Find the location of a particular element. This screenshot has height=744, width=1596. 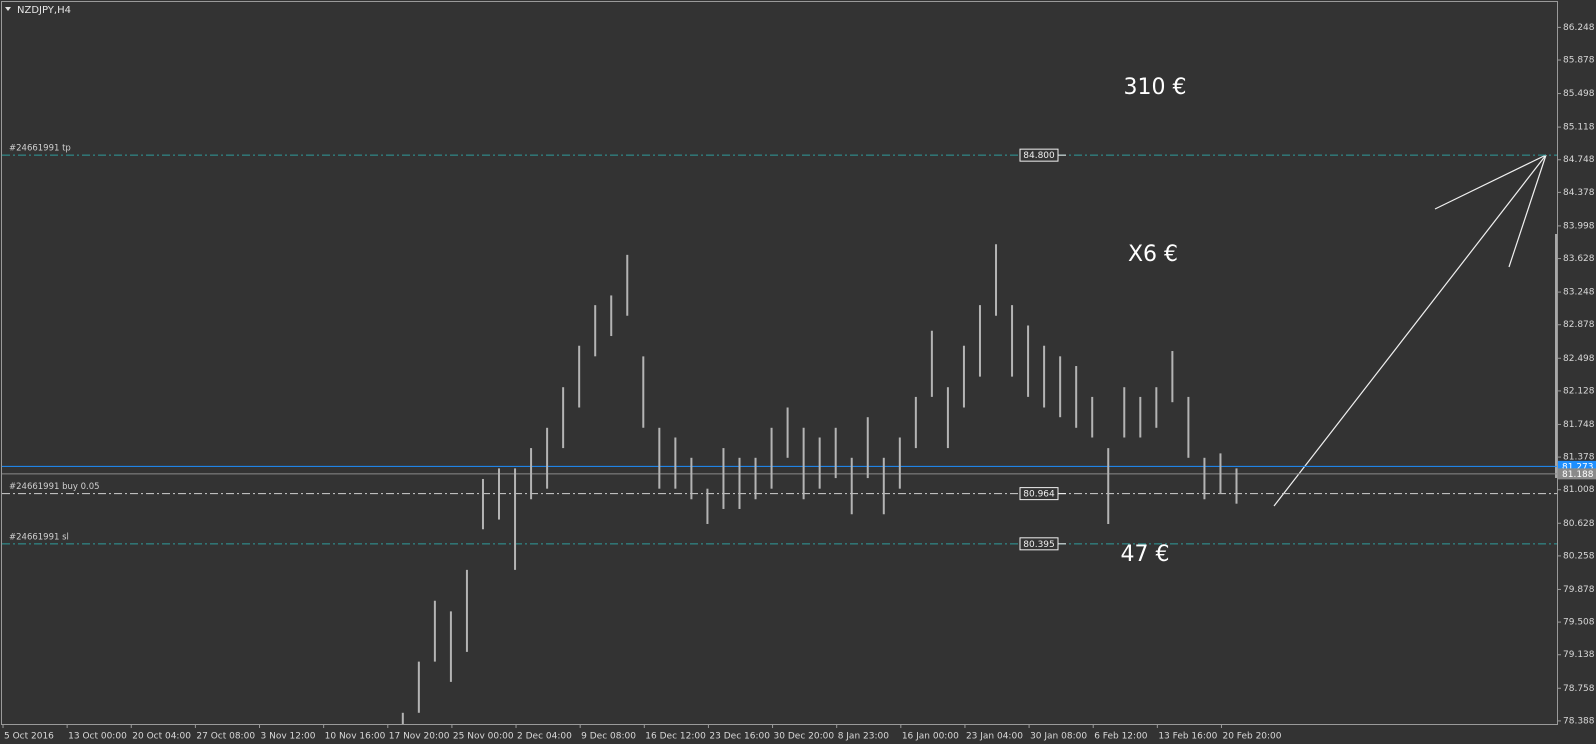

y-tick-label: 86.248 is located at coordinates (1579, 28).